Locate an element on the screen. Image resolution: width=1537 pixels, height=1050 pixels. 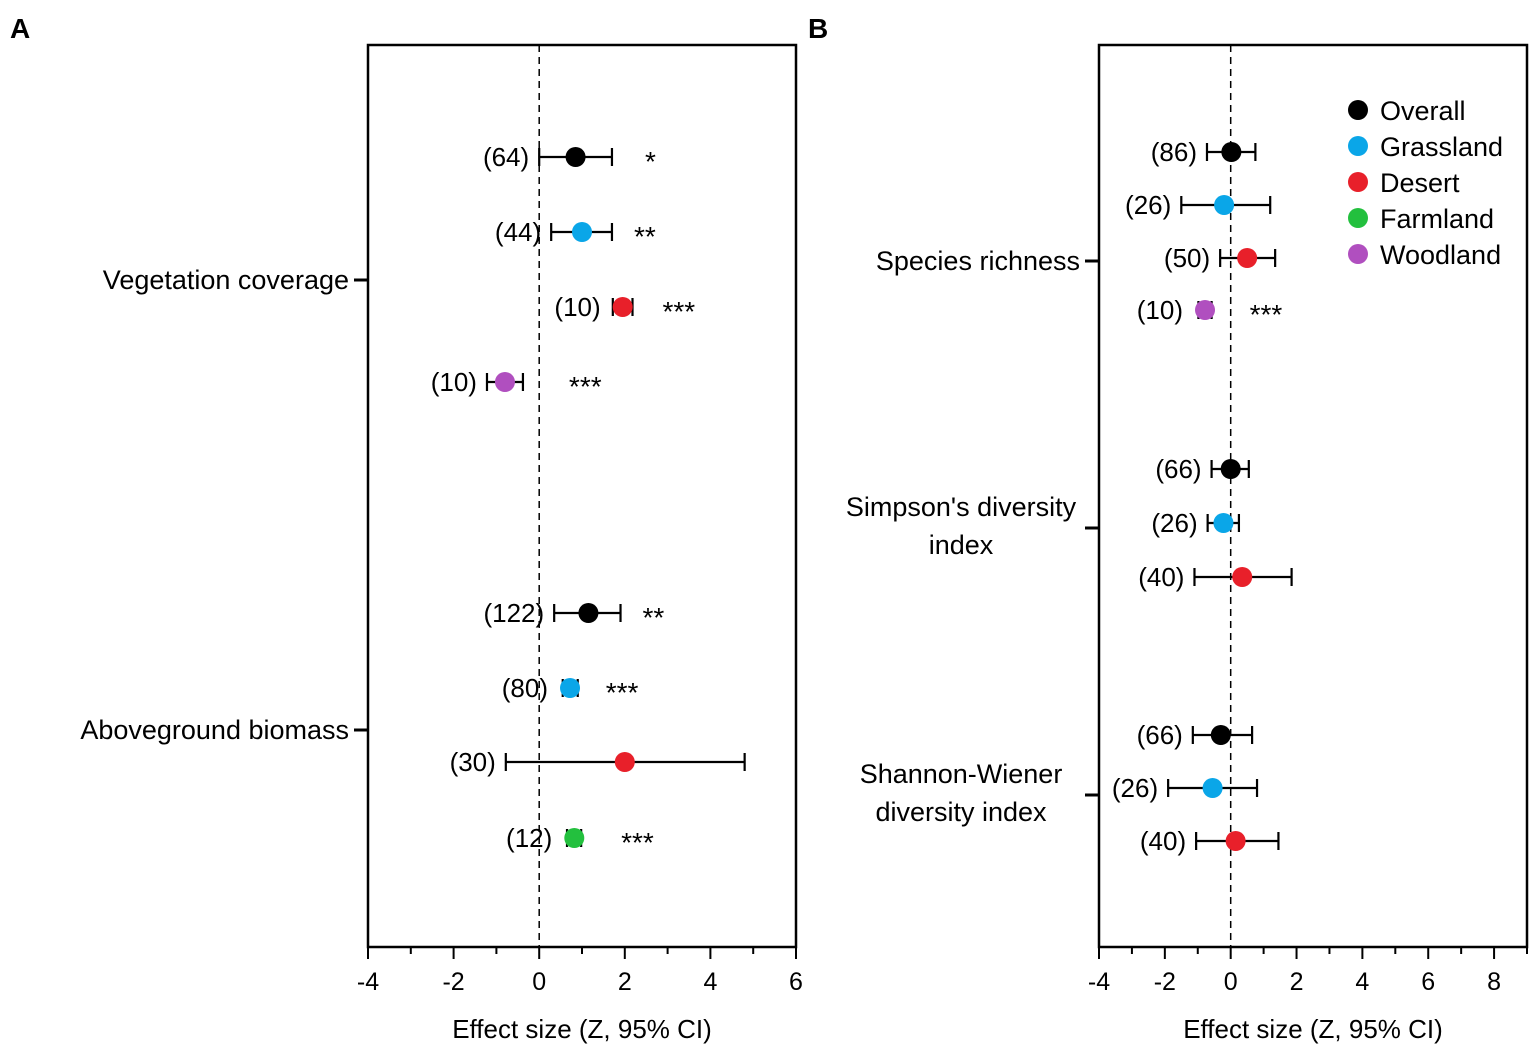
y-group-label: Simpson's diversity index is located at coordinates (961, 526).